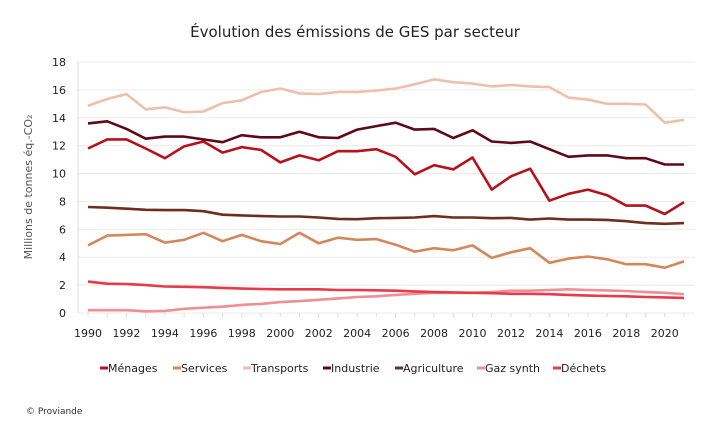 This screenshot has width=710, height=426. Describe the element at coordinates (357, 333) in the screenshot. I see `x-tick-label: 2004` at that location.